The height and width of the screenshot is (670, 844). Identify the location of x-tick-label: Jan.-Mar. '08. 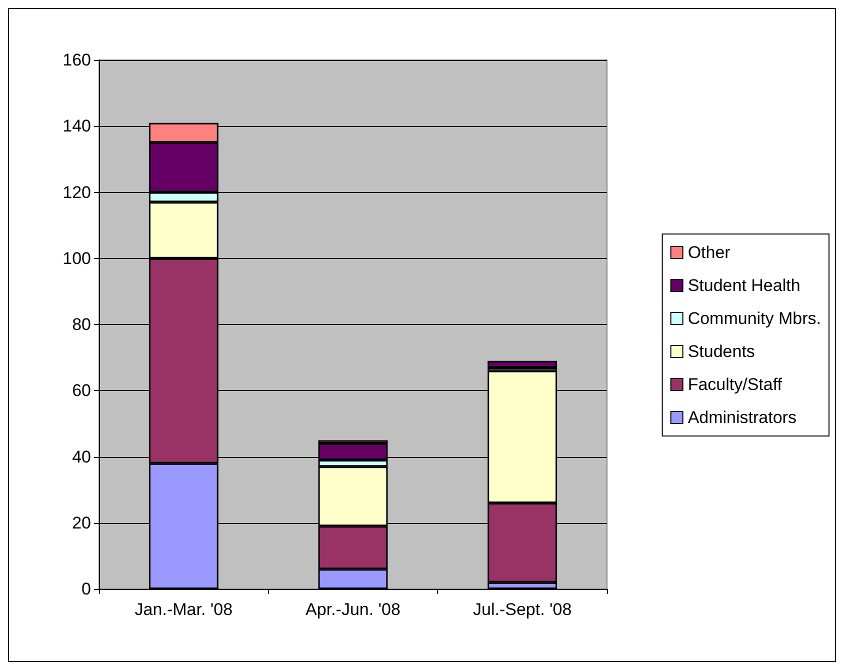
(183, 609).